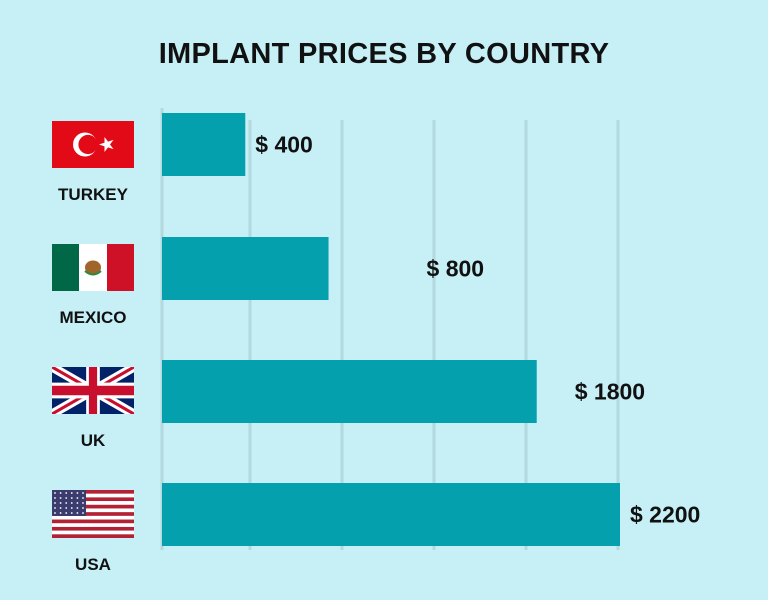 Image resolution: width=768 pixels, height=600 pixels. I want to click on bar-usa, so click(391, 514).